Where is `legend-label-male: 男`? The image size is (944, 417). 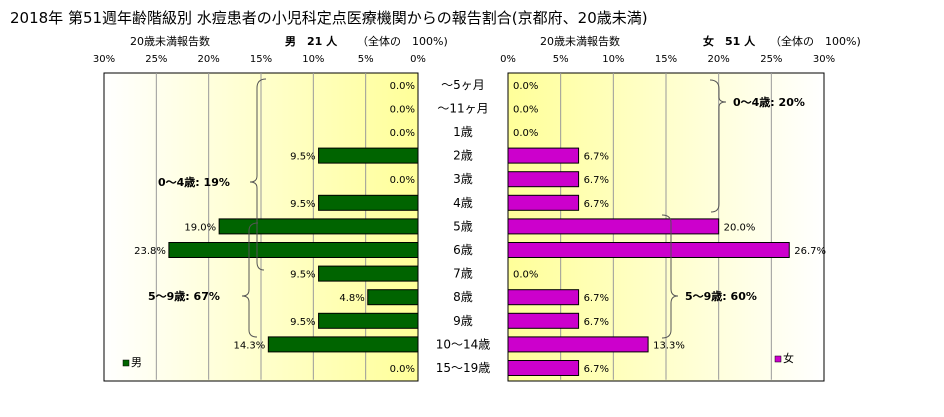 legend-label-male: 男 is located at coordinates (136, 362).